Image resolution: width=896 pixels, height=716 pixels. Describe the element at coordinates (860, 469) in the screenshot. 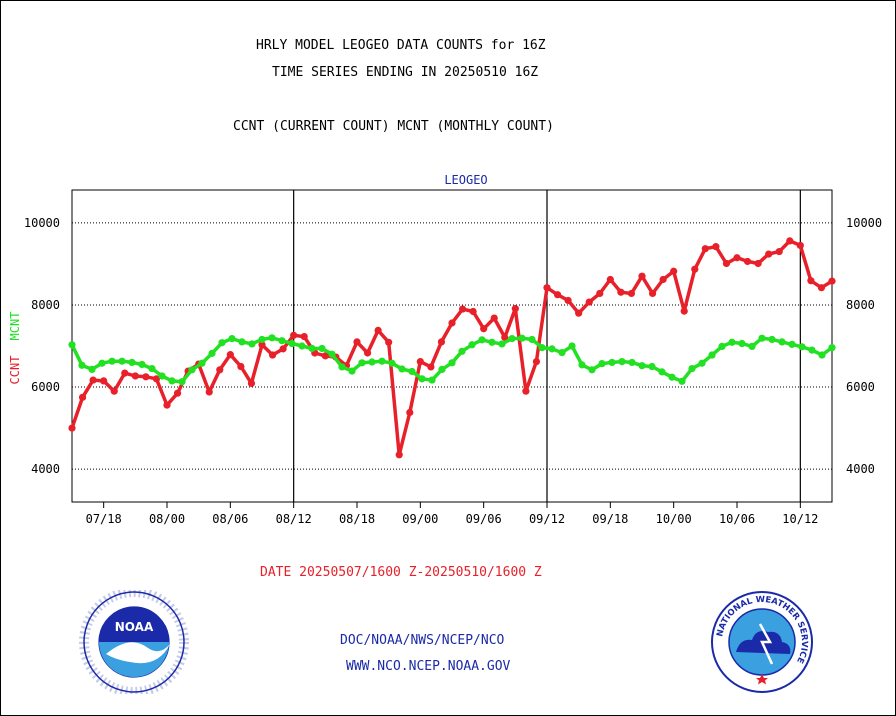

I see `y-tick-label-right: 4000` at that location.